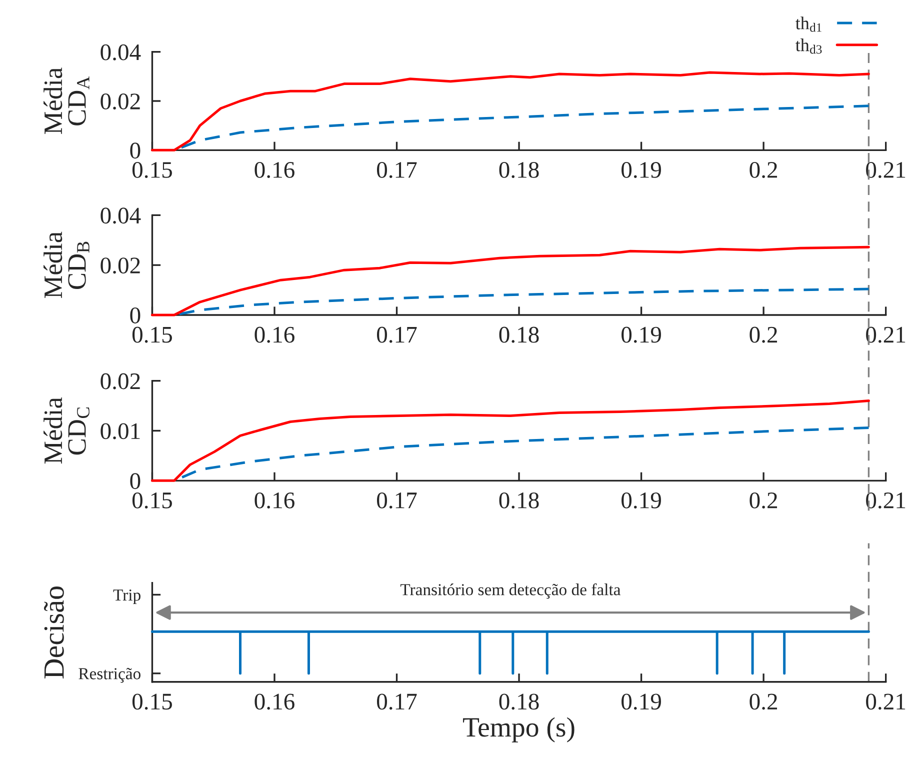 Image resolution: width=917 pixels, height=774 pixels. I want to click on text: Transitório sem detecção de falta, so click(510, 591).